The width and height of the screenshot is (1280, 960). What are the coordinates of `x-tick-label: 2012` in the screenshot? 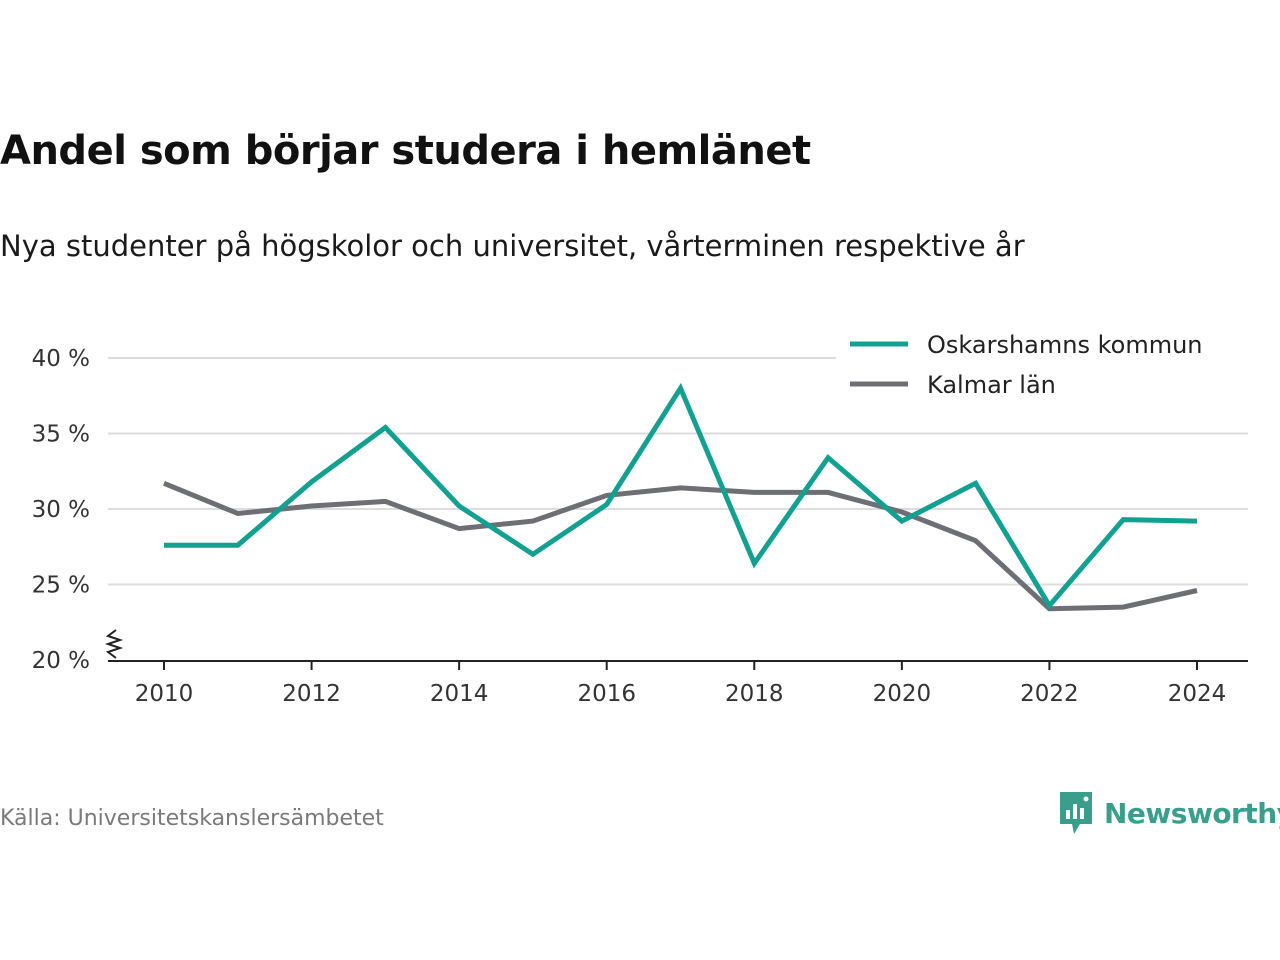 It's located at (311, 694).